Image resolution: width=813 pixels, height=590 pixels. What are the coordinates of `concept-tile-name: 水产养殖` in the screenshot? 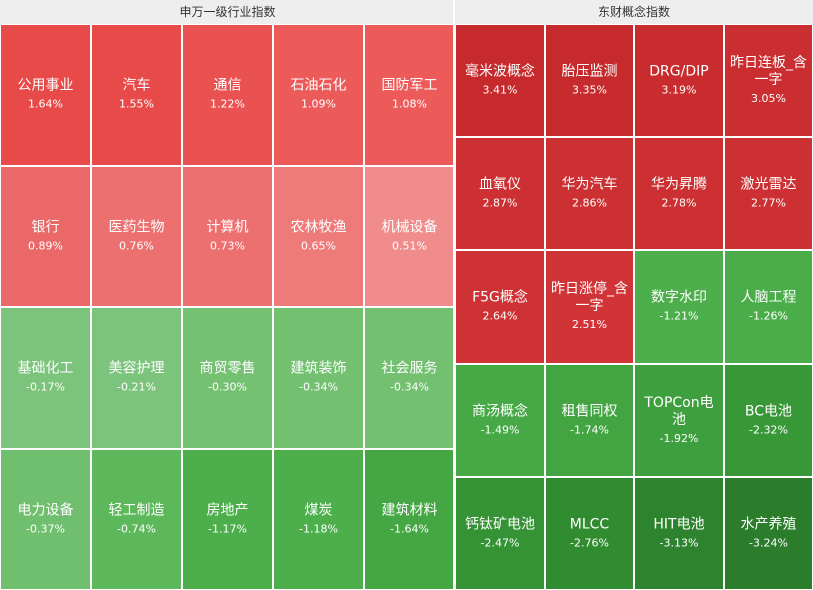 It's located at (768, 524).